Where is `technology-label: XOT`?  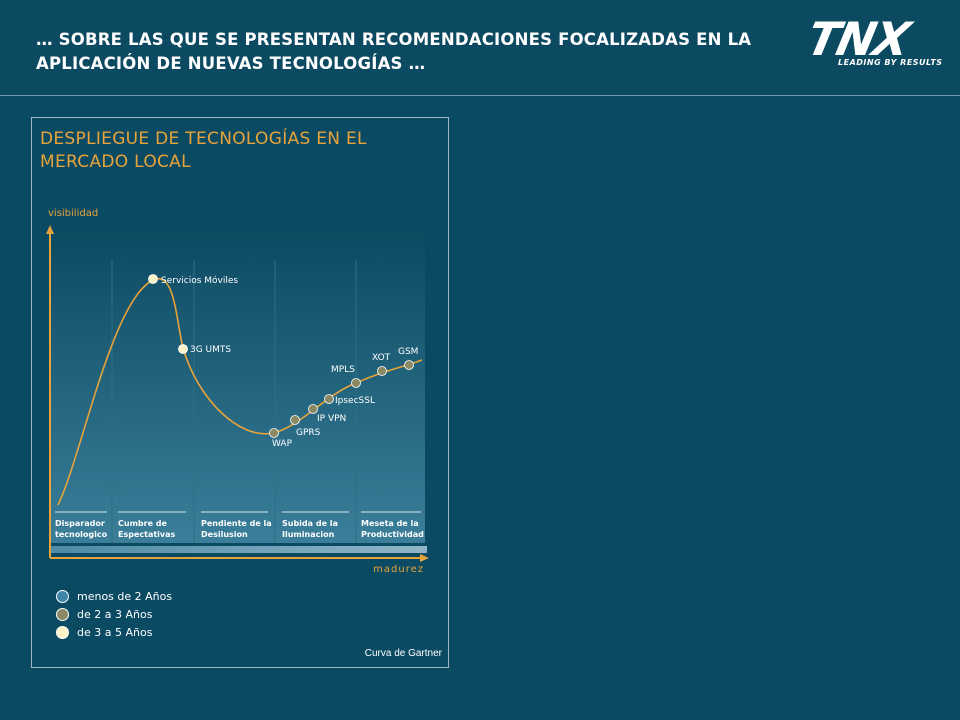
technology-label: XOT is located at coordinates (381, 358).